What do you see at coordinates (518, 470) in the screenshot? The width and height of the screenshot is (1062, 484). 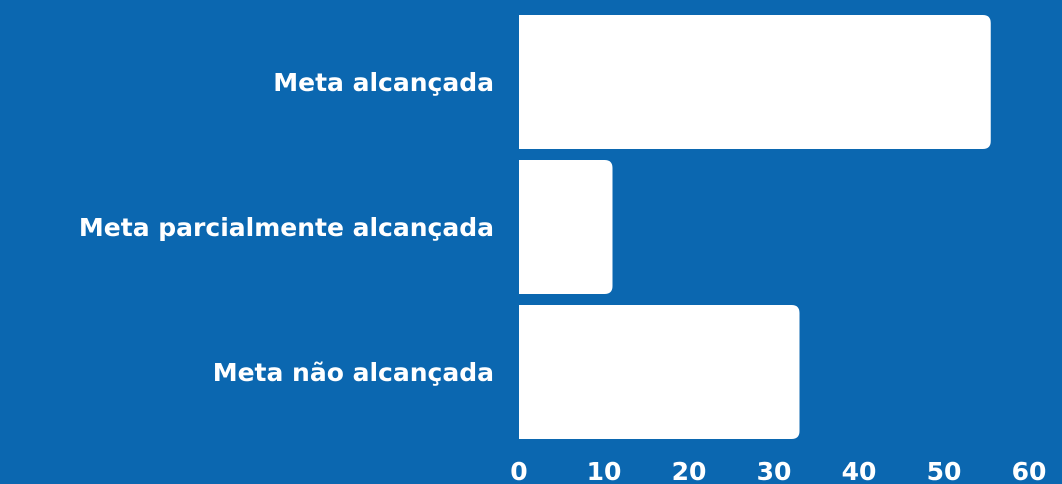 I see `x-tick-label: 0` at bounding box center [518, 470].